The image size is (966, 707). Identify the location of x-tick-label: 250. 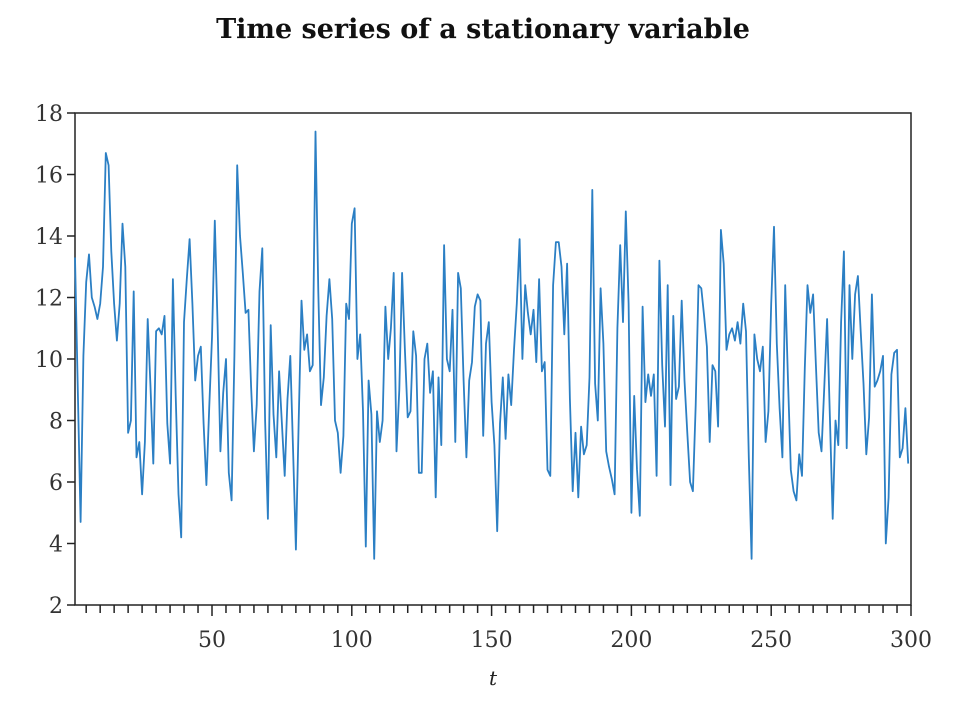
(771, 640).